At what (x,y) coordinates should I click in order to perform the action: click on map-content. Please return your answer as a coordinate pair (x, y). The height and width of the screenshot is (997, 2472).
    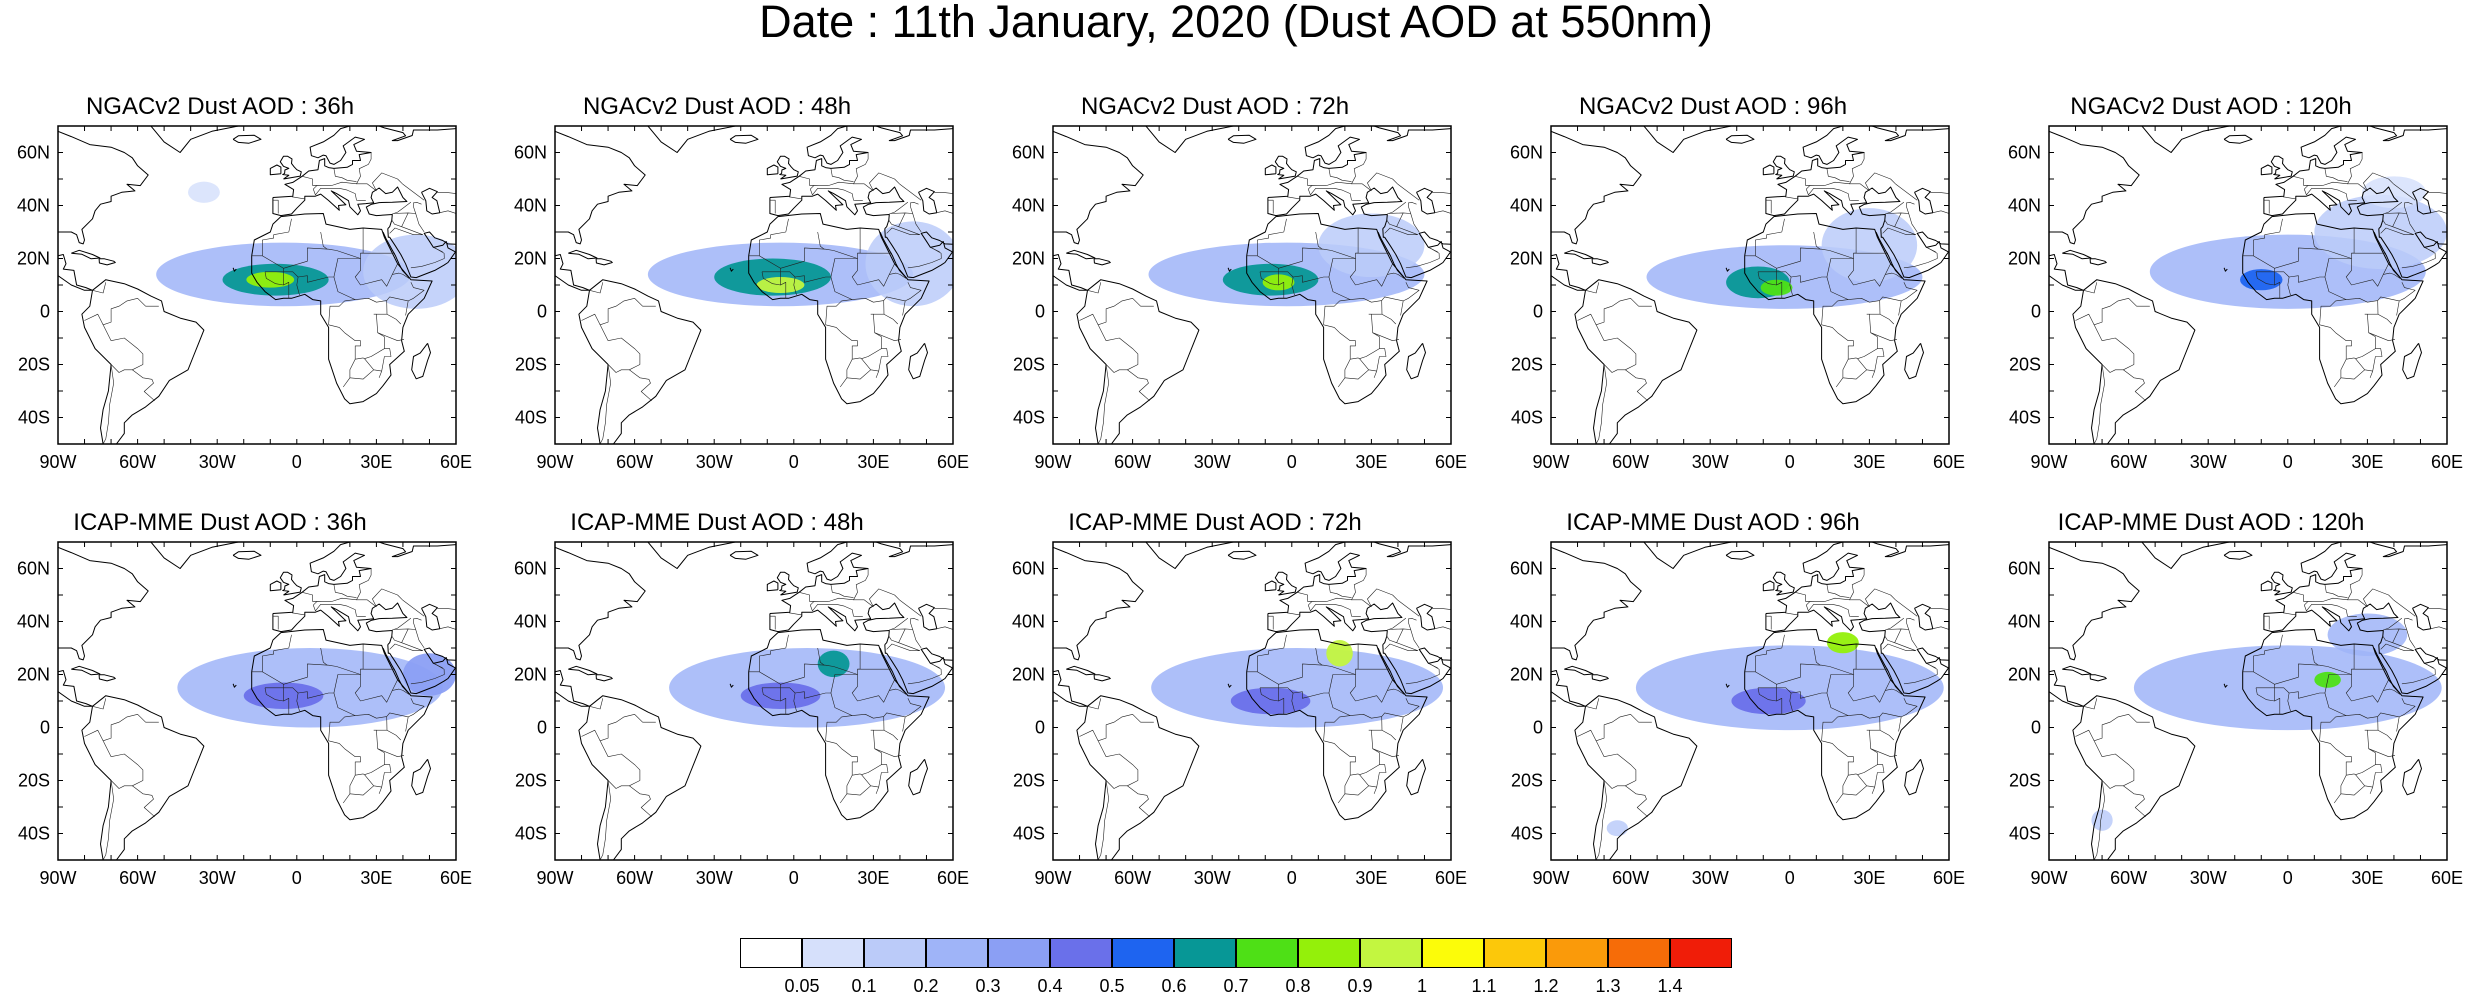
    Looking at the image, I should click on (1750, 701).